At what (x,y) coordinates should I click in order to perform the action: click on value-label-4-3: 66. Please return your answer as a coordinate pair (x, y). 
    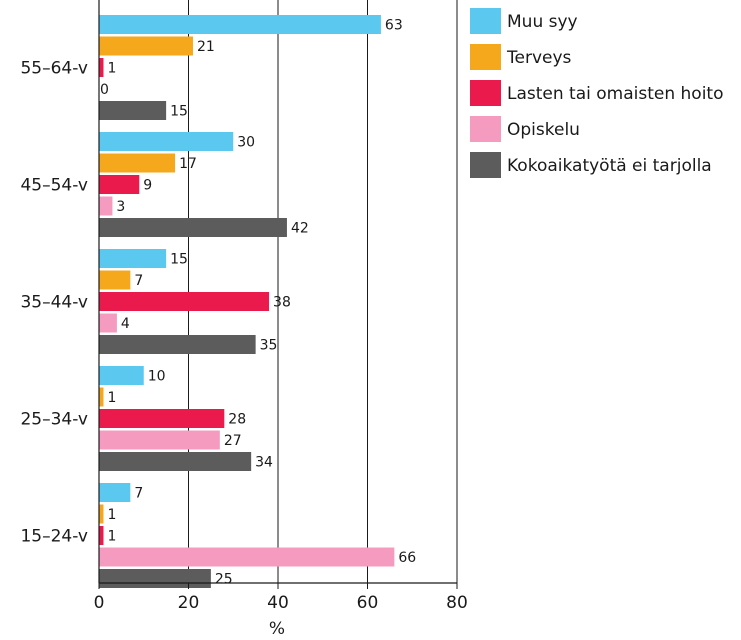
    Looking at the image, I should click on (407, 558).